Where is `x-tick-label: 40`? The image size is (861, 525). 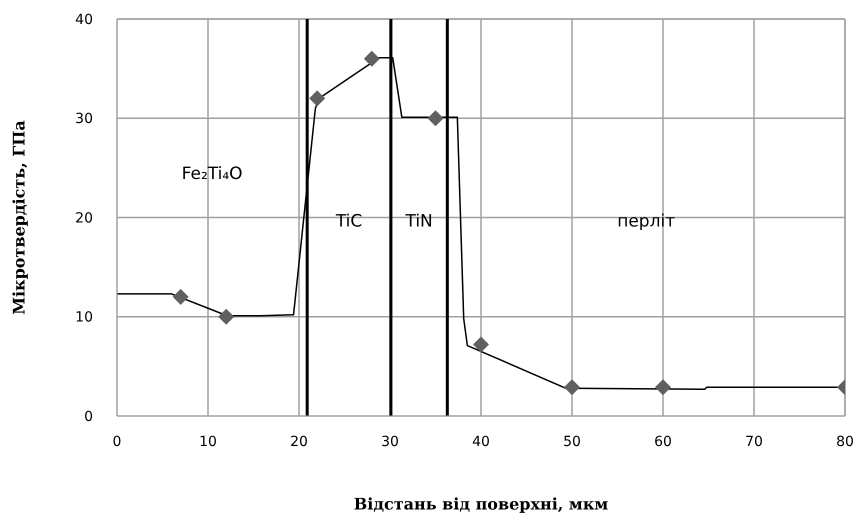
x-tick-label: 40 is located at coordinates (481, 442).